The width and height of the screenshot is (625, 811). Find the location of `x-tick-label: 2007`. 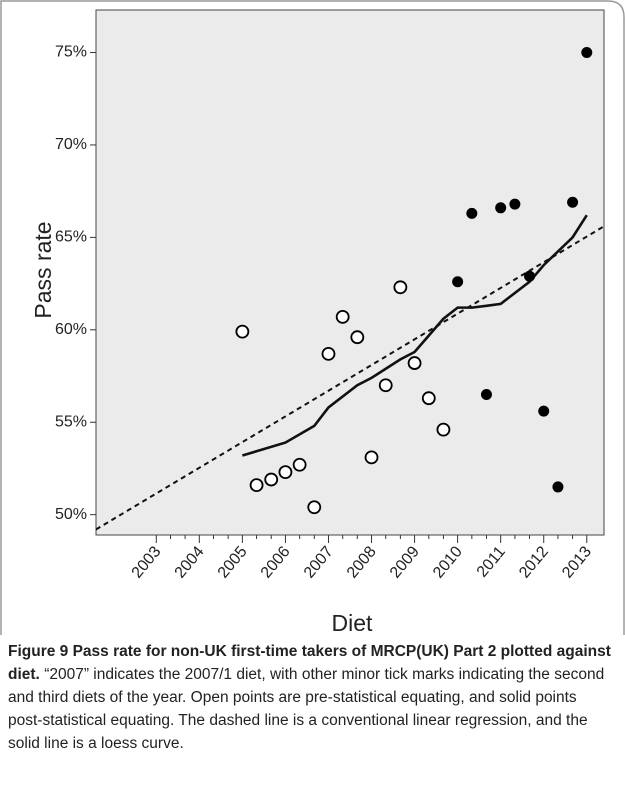

x-tick-label: 2007 is located at coordinates (319, 562).